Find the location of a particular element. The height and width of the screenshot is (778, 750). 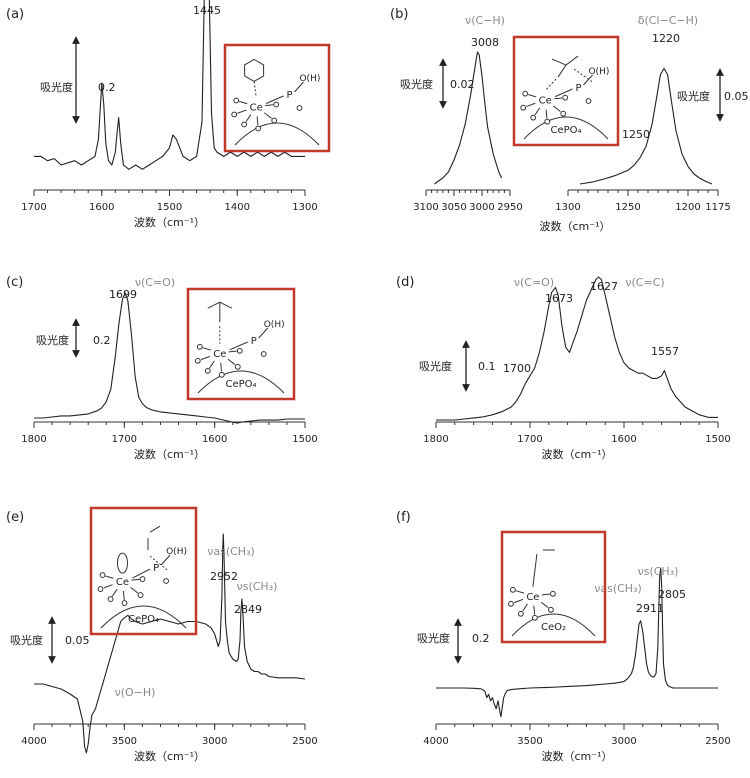

x-tick-label: 1300 is located at coordinates (567, 207).